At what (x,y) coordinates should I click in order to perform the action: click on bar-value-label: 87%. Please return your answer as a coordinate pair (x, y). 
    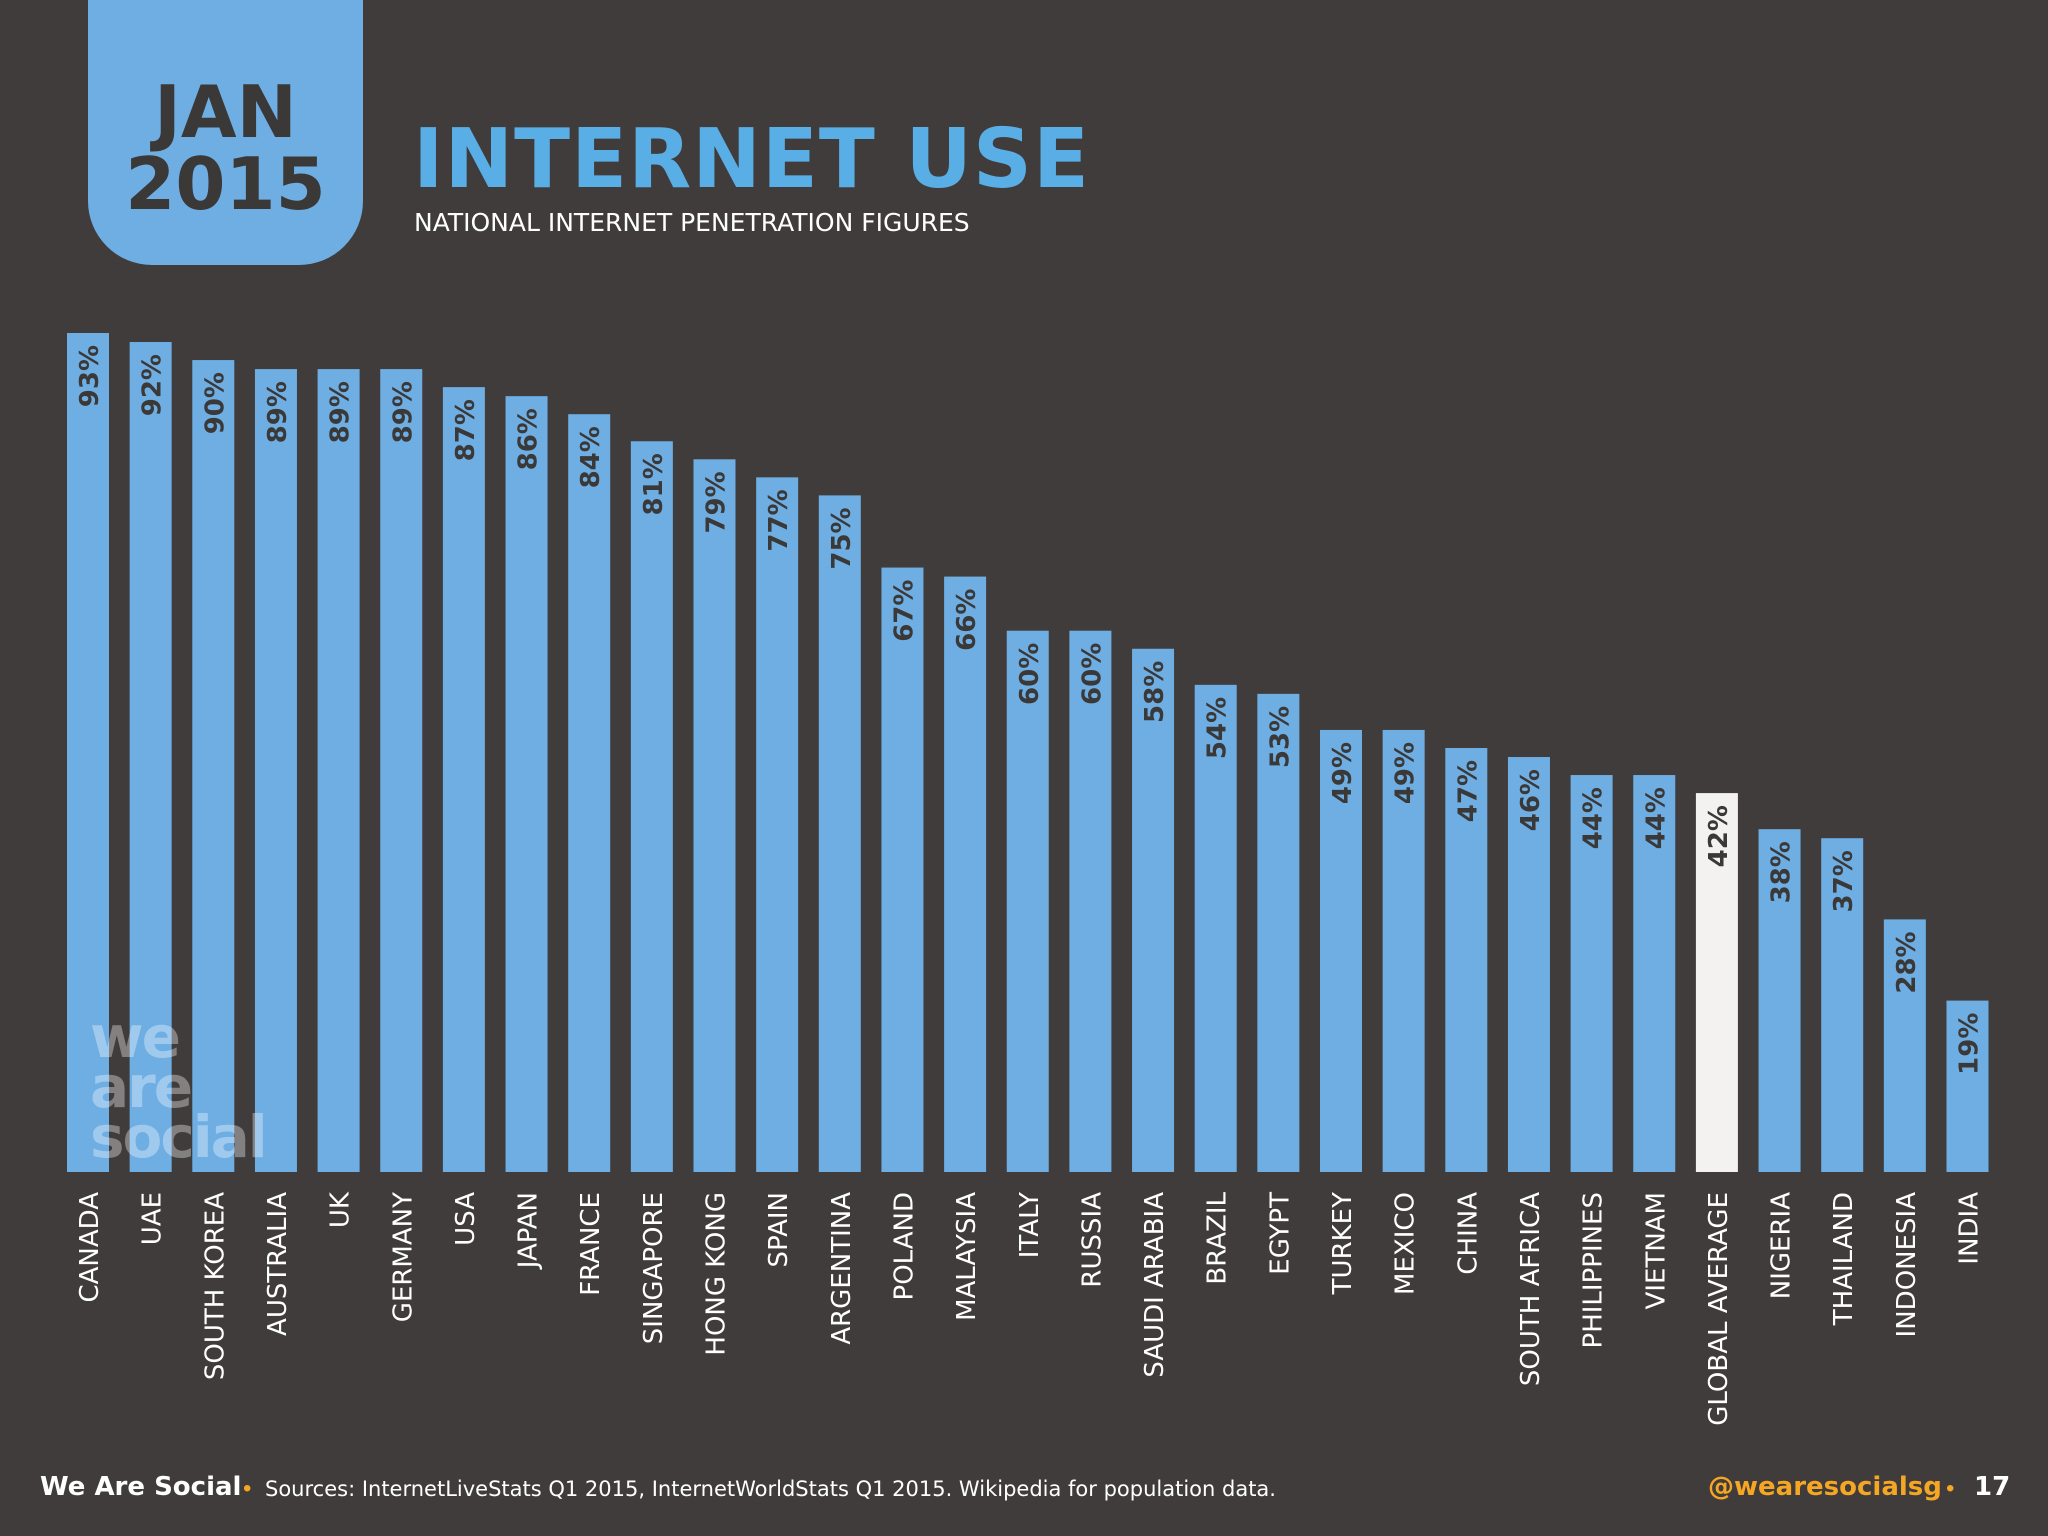
    Looking at the image, I should click on (466, 430).